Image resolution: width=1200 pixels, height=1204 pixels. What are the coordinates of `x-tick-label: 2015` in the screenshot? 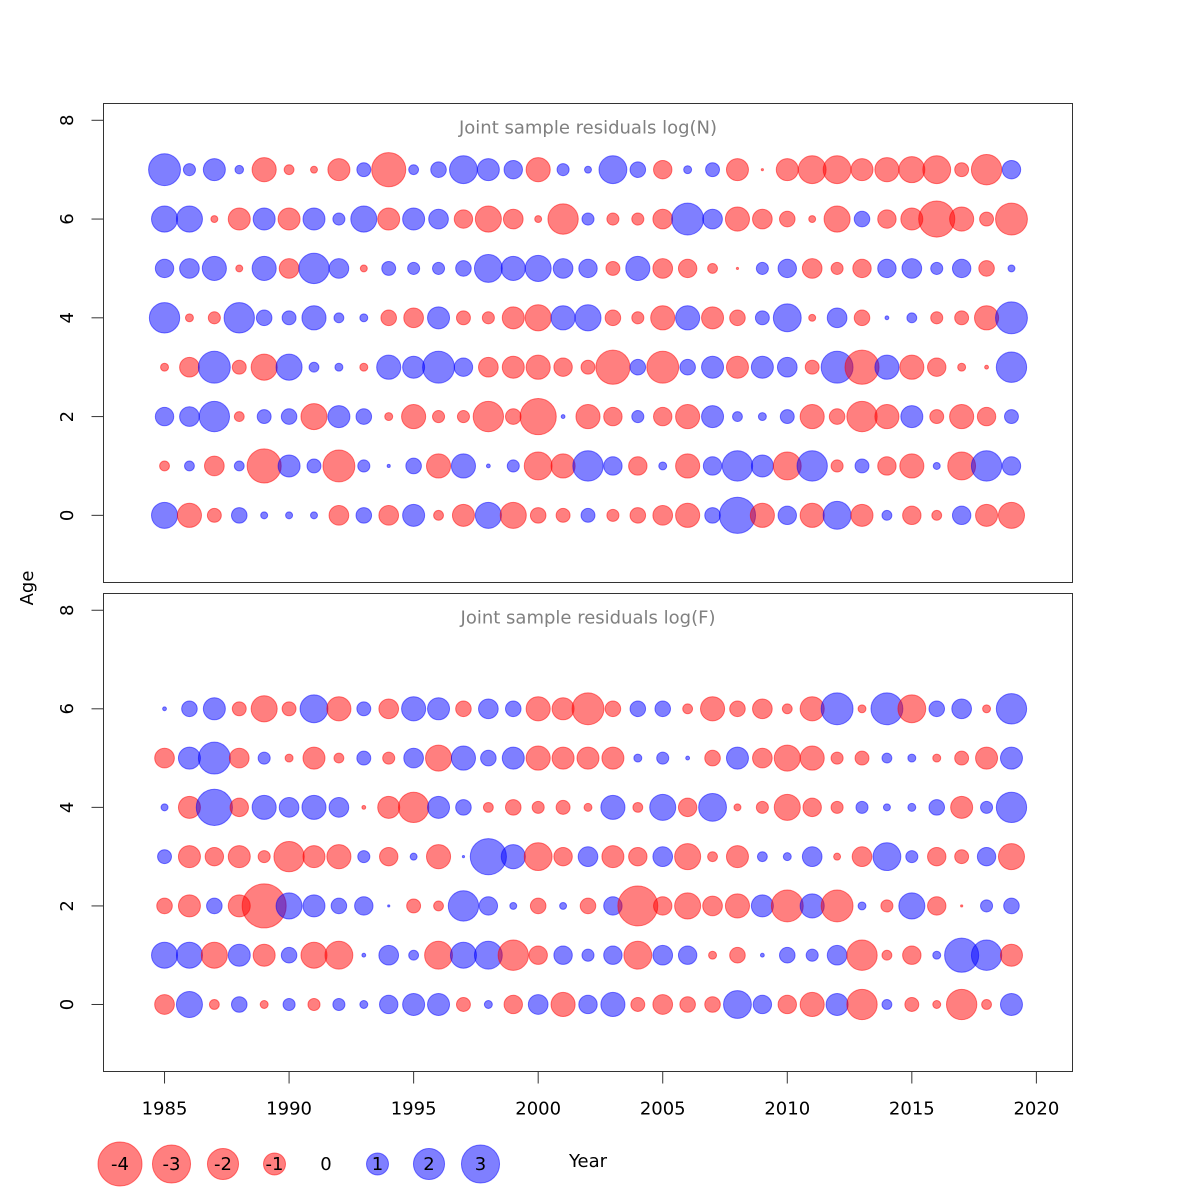 It's located at (912, 1109).